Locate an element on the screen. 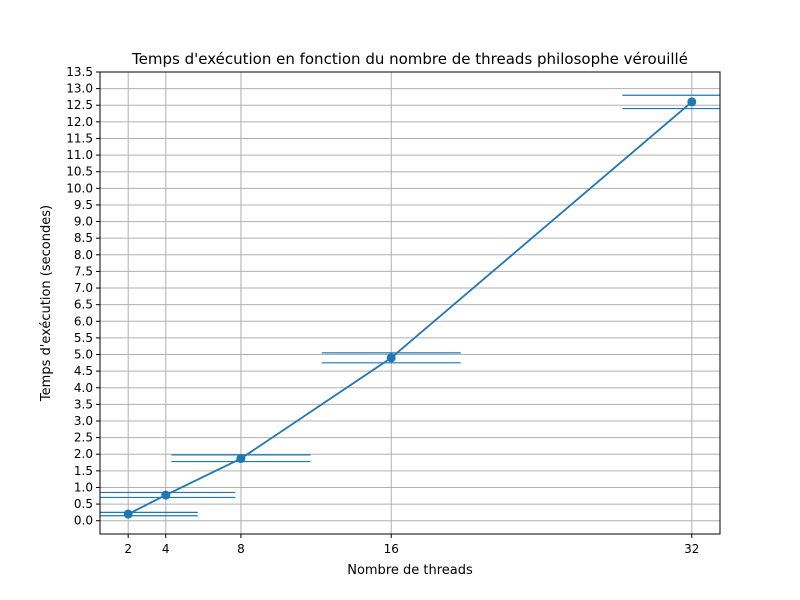 The height and width of the screenshot is (600, 800). y-tick-label: 8.5 is located at coordinates (83, 238).